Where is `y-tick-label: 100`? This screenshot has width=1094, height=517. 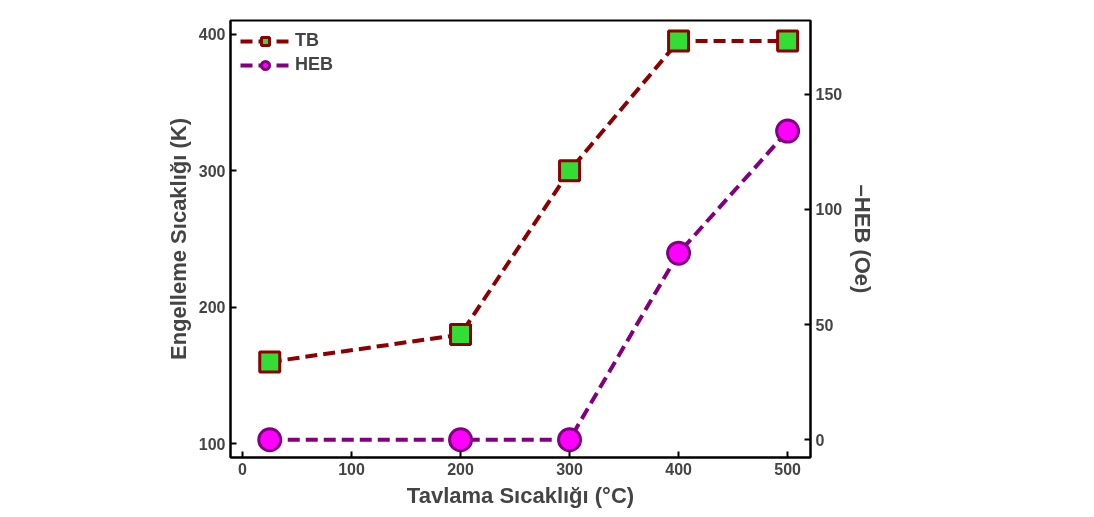
y-tick-label: 100 is located at coordinates (212, 444).